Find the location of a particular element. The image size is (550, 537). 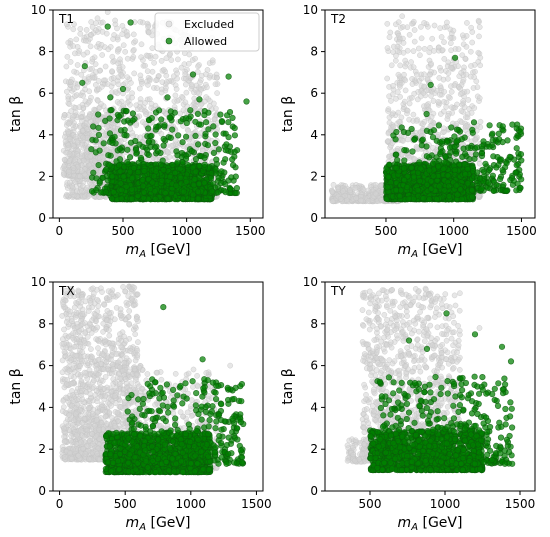

x-tick-label: 1000 is located at coordinates (186, 231).